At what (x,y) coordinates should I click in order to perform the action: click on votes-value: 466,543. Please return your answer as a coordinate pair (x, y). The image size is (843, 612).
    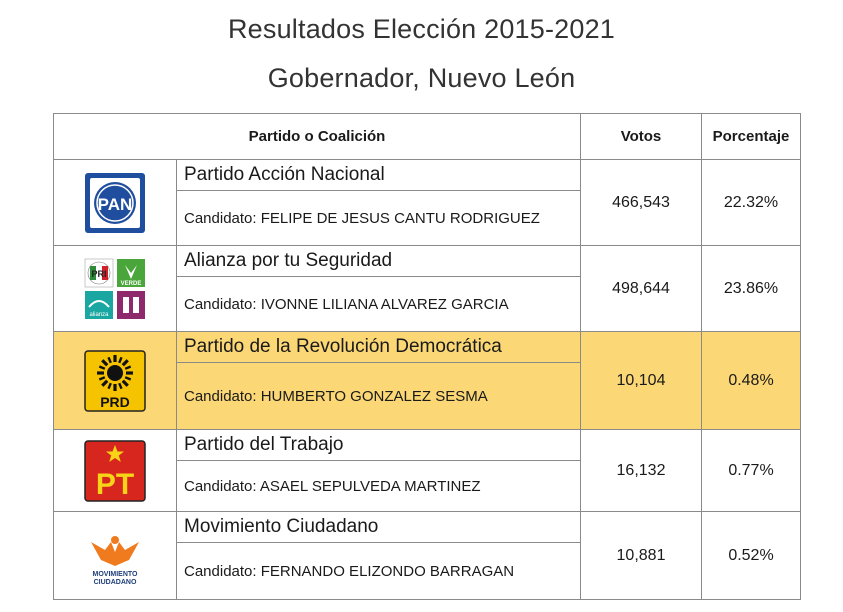
    Looking at the image, I should click on (641, 202).